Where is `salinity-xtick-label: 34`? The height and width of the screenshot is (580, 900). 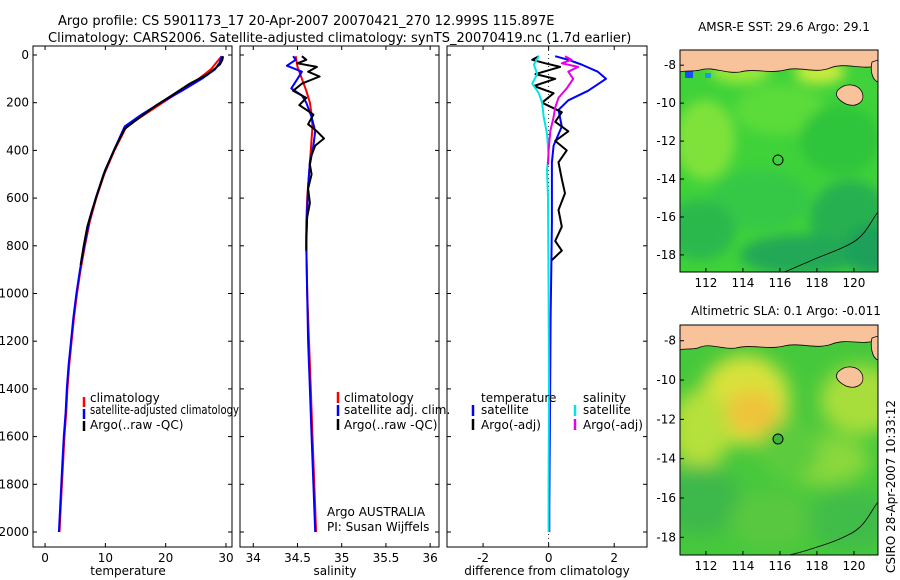
salinity-xtick-label: 34 is located at coordinates (253, 558).